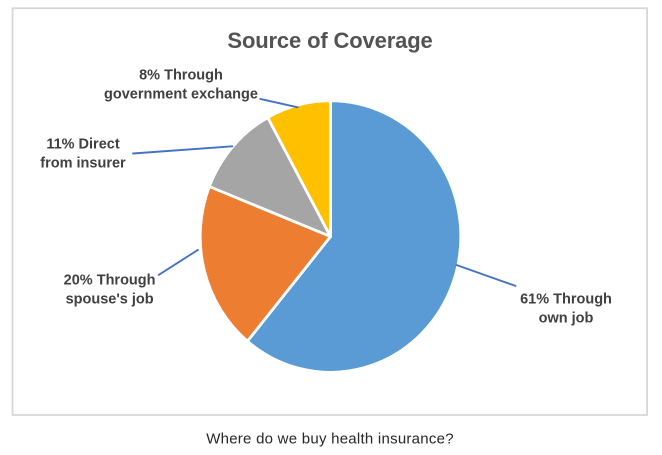  Describe the element at coordinates (110, 280) in the screenshot. I see `svg-text: 20% Through` at that location.